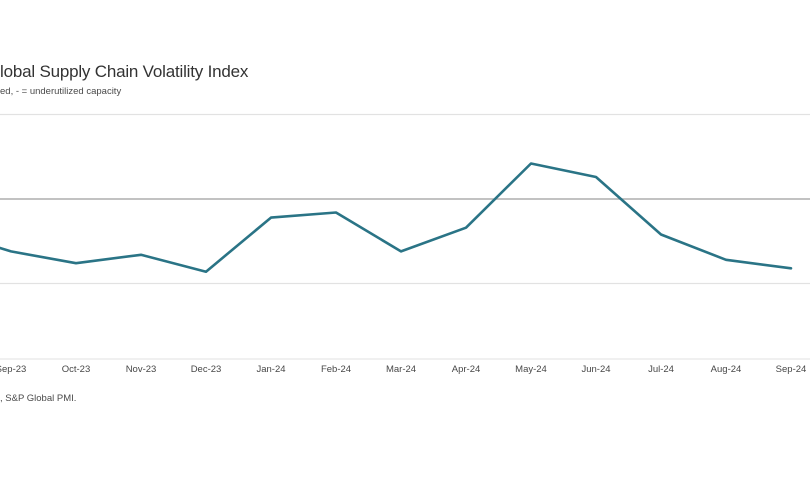 The width and height of the screenshot is (810, 480). I want to click on chart-subtitle: ed, - = underutilized capacity, so click(61, 91).